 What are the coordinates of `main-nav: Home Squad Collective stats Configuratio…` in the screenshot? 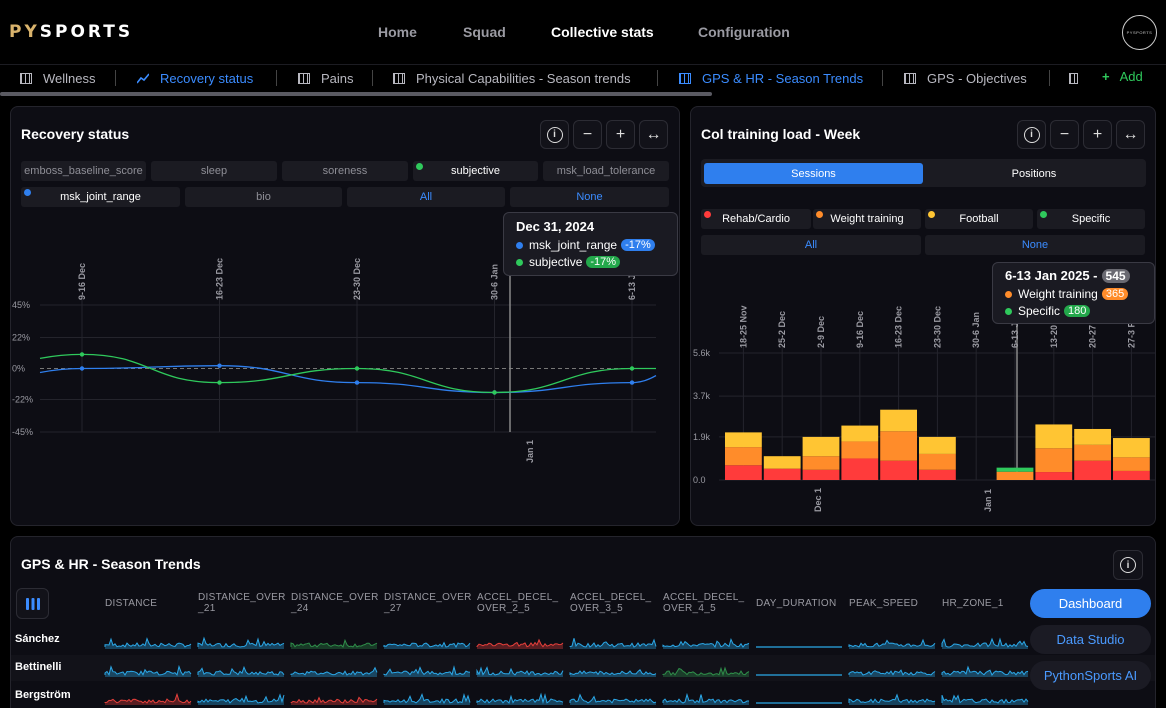 It's located at (583, 33).